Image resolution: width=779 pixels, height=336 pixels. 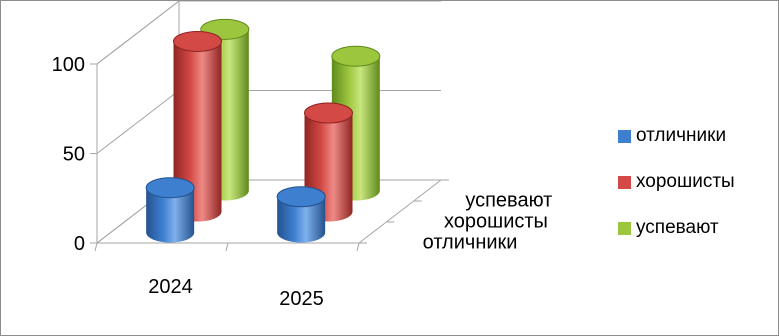 What do you see at coordinates (79, 244) in the screenshot?
I see `y-tick-label: 0` at bounding box center [79, 244].